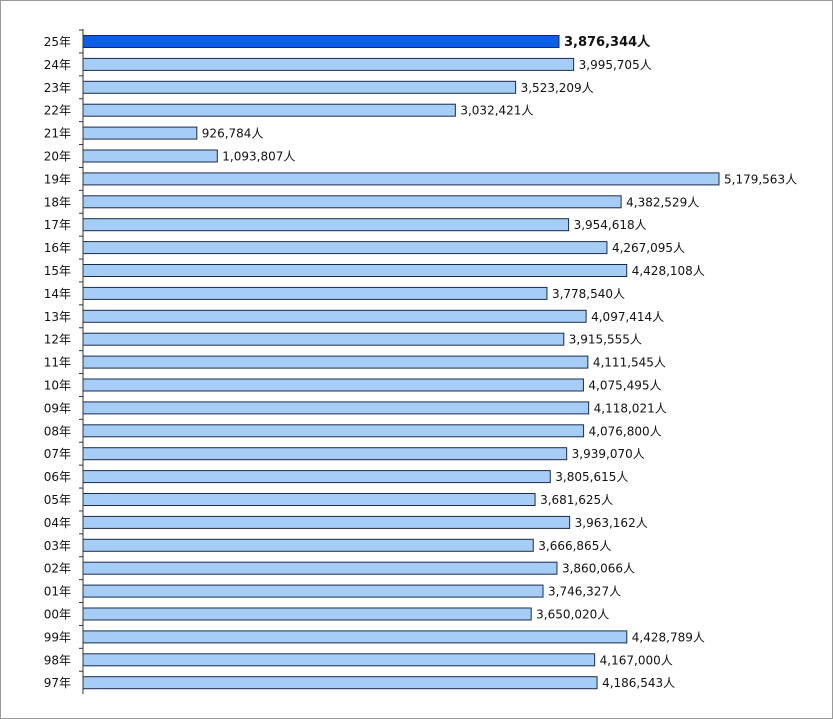 Image resolution: width=833 pixels, height=719 pixels. What do you see at coordinates (574, 546) in the screenshot?
I see `value-label-22: 3,666,865人` at bounding box center [574, 546].